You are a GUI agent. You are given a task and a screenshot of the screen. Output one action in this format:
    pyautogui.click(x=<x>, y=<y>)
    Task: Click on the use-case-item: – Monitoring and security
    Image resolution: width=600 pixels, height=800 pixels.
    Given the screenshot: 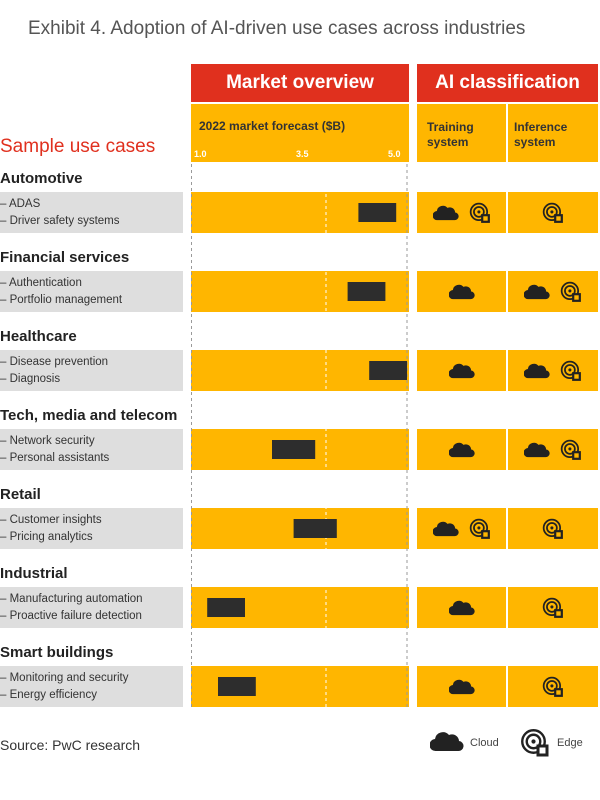 What is the action you would take?
    pyautogui.click(x=64, y=678)
    